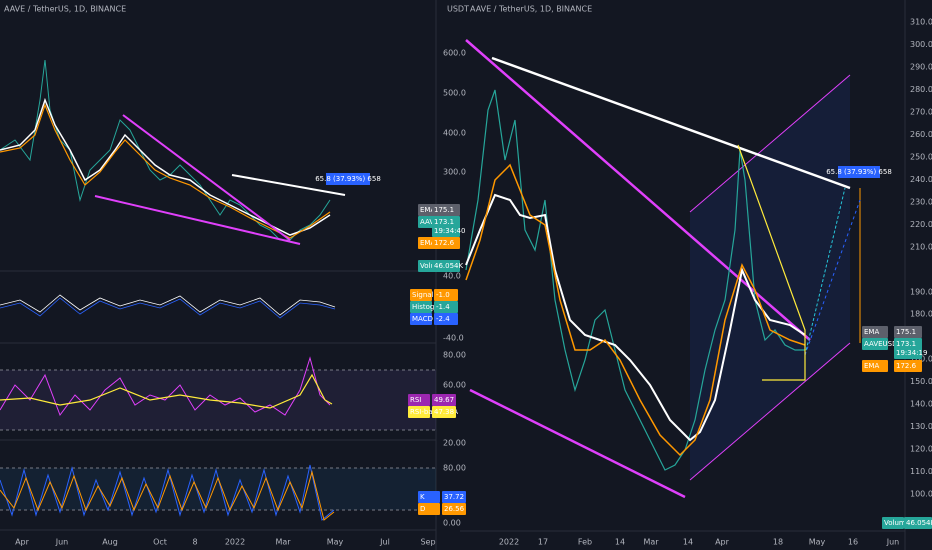  What do you see at coordinates (427, 542) in the screenshot?
I see `time-label: Sep` at bounding box center [427, 542].